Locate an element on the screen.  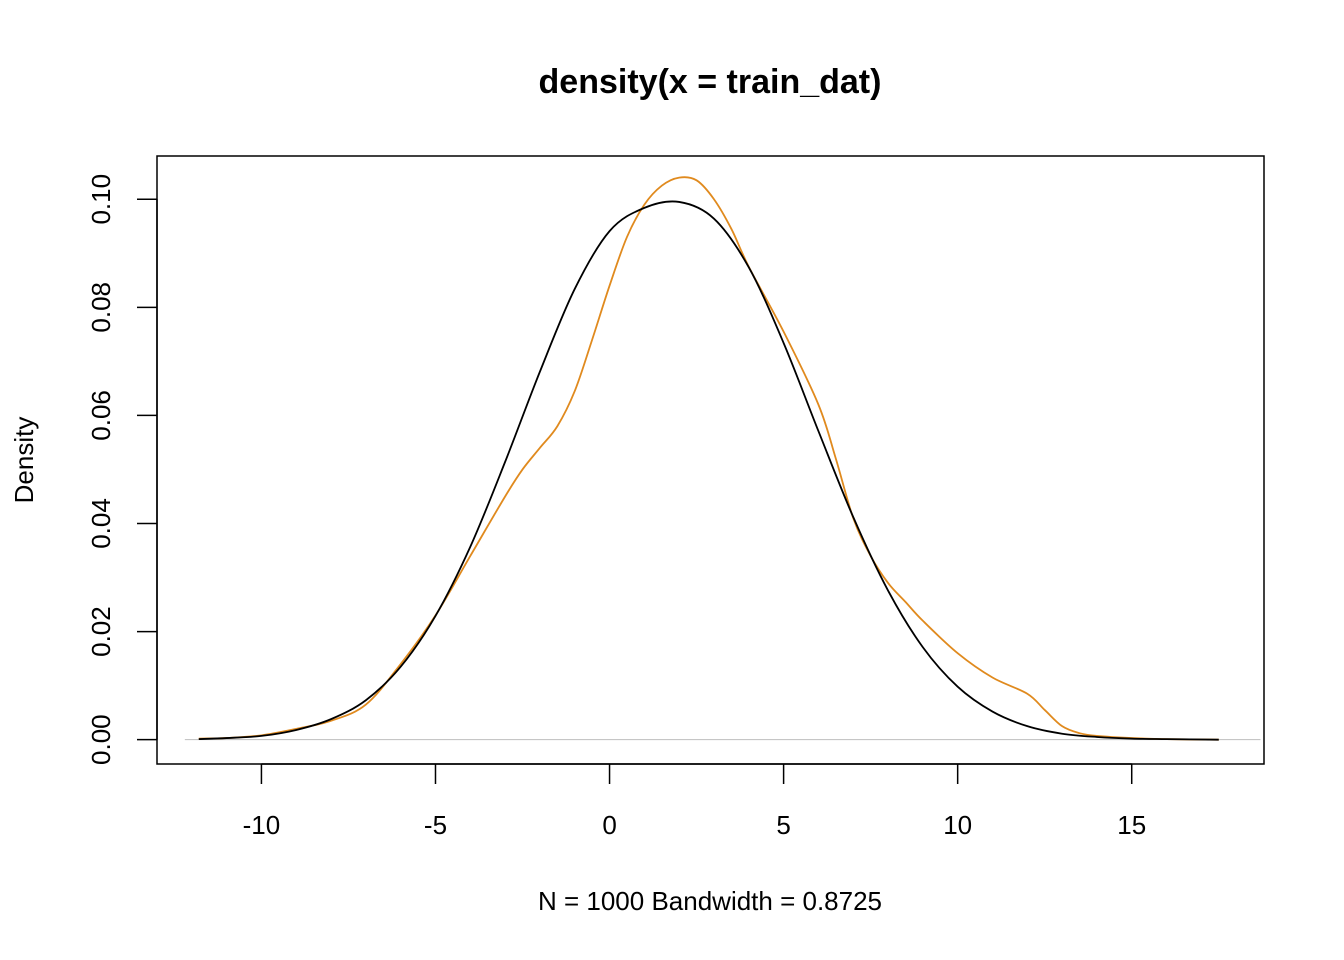
y-tick-label: 0.02 is located at coordinates (101, 631).